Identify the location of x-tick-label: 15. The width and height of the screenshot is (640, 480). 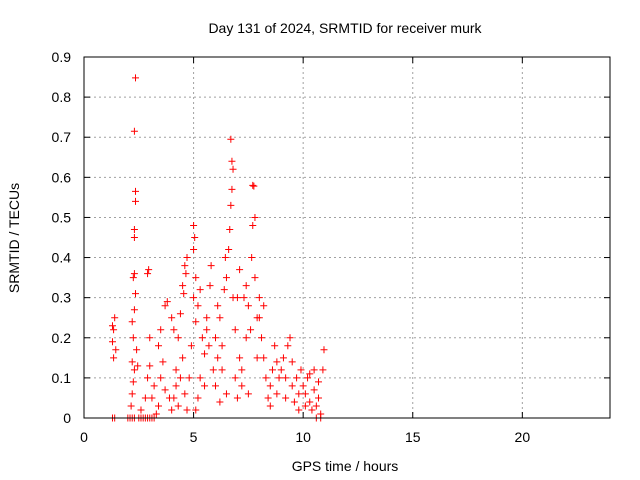
(413, 437).